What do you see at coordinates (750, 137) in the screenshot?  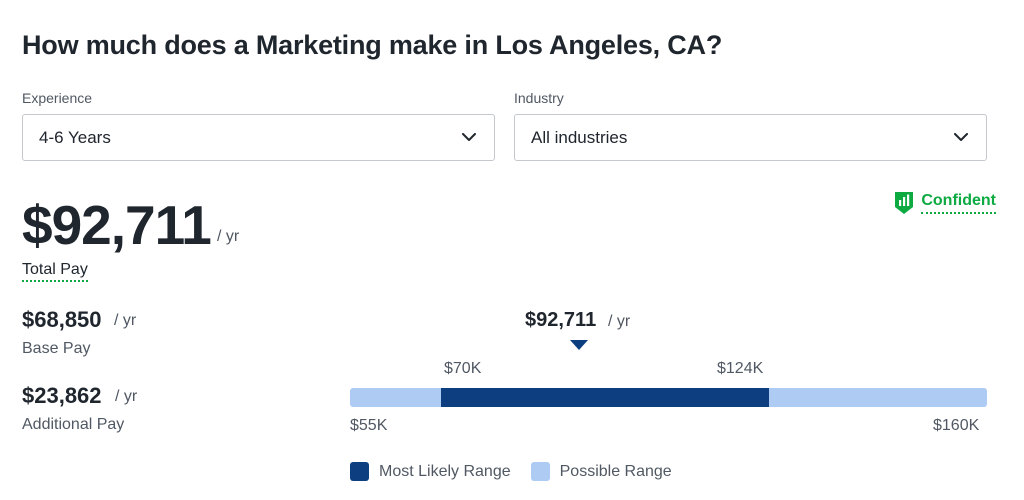 I see `industry-select: All industries` at bounding box center [750, 137].